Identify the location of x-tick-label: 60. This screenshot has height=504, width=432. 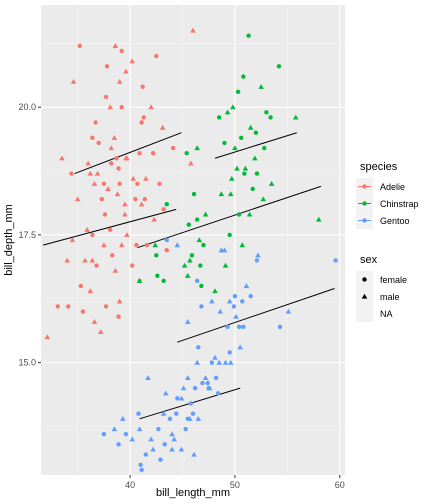
(340, 485).